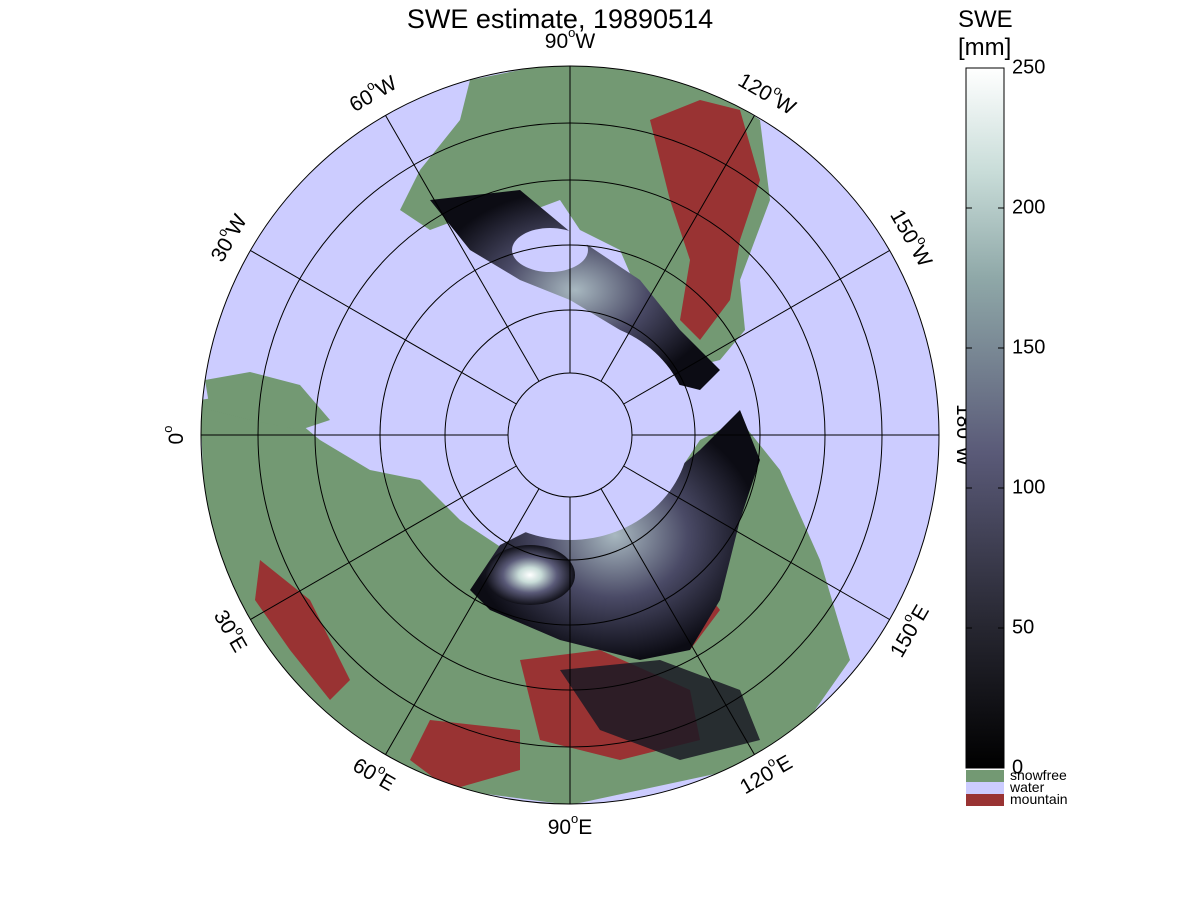 The image size is (1201, 901). What do you see at coordinates (985, 19) in the screenshot?
I see `colorbar-title-line1: SWE` at bounding box center [985, 19].